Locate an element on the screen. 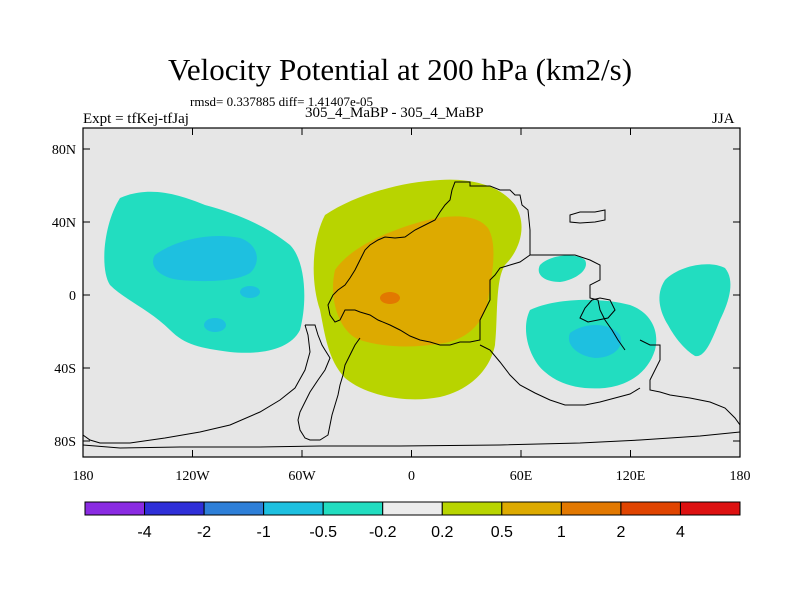 The width and height of the screenshot is (800, 600). colorbar-label: -0.2 is located at coordinates (383, 532).